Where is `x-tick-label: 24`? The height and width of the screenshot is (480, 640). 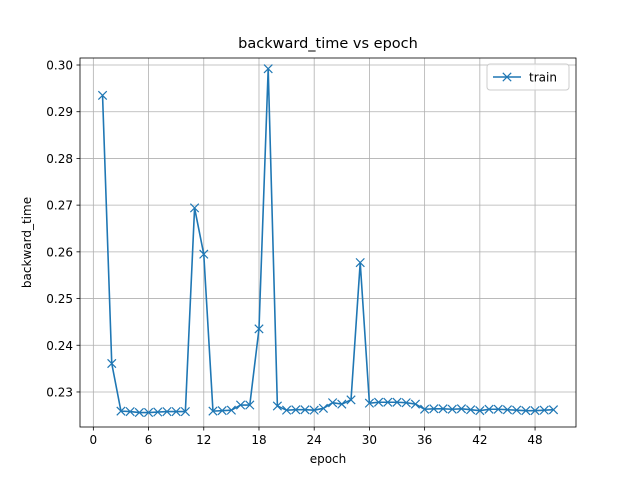 x-tick-label: 24 is located at coordinates (314, 440).